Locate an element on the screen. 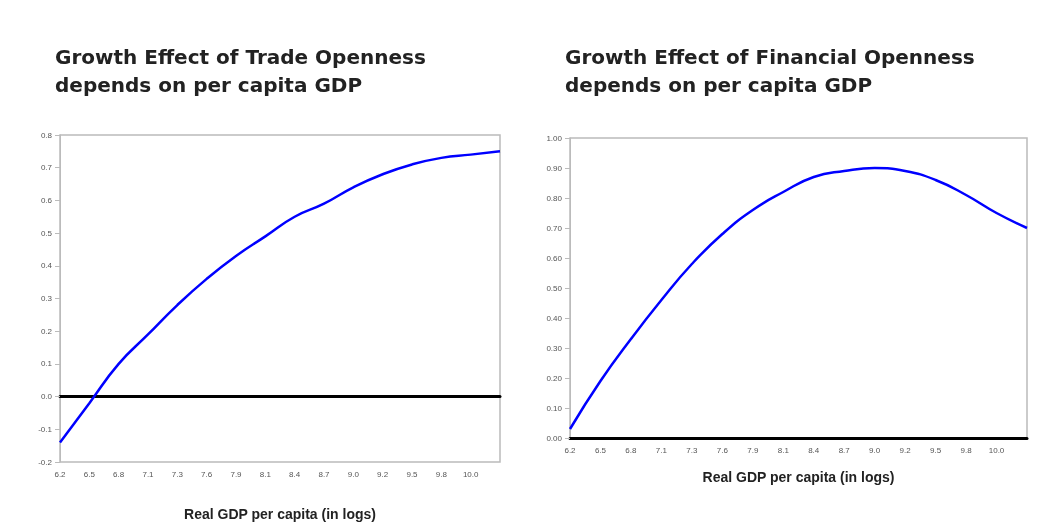 The image size is (1045, 526). y-tick-label: 0.70 is located at coordinates (554, 228).